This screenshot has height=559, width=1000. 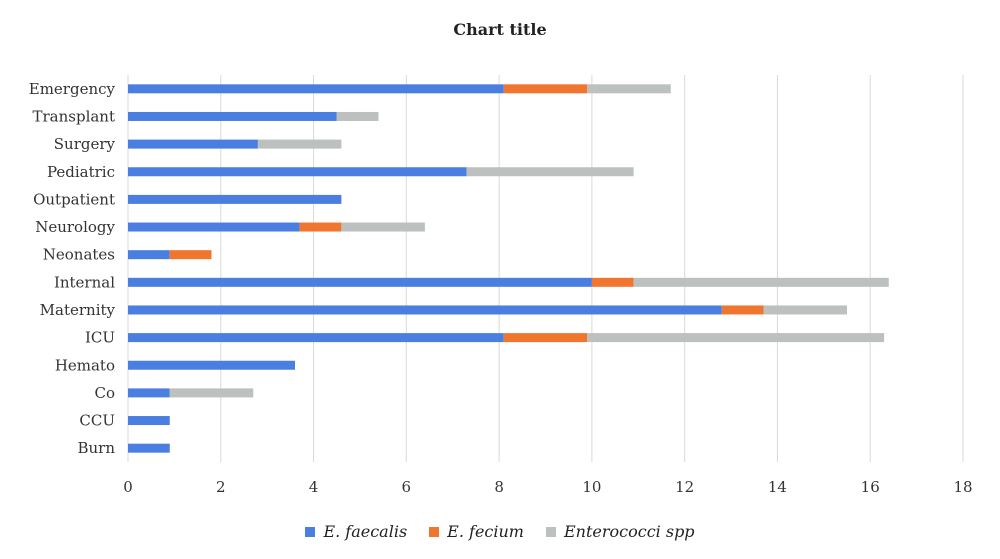 I want to click on category-label: Maternity, so click(x=78, y=310).